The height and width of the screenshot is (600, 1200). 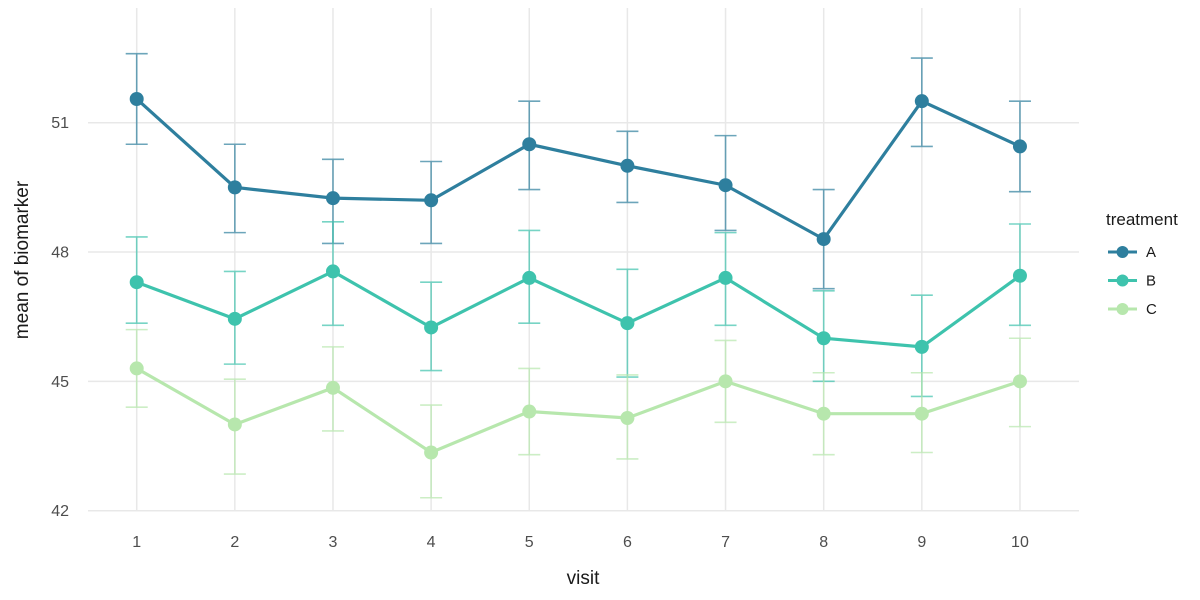 I want to click on x-tick-label-3: 3, so click(x=333, y=542).